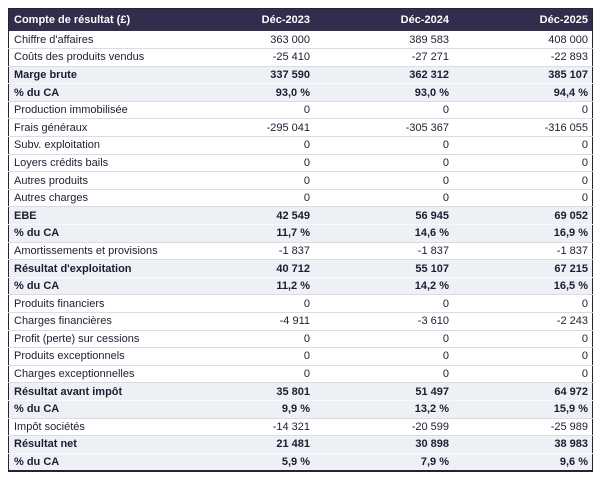 This screenshot has width=600, height=481. What do you see at coordinates (244, 391) in the screenshot?
I see `cell-value: 35 801` at bounding box center [244, 391].